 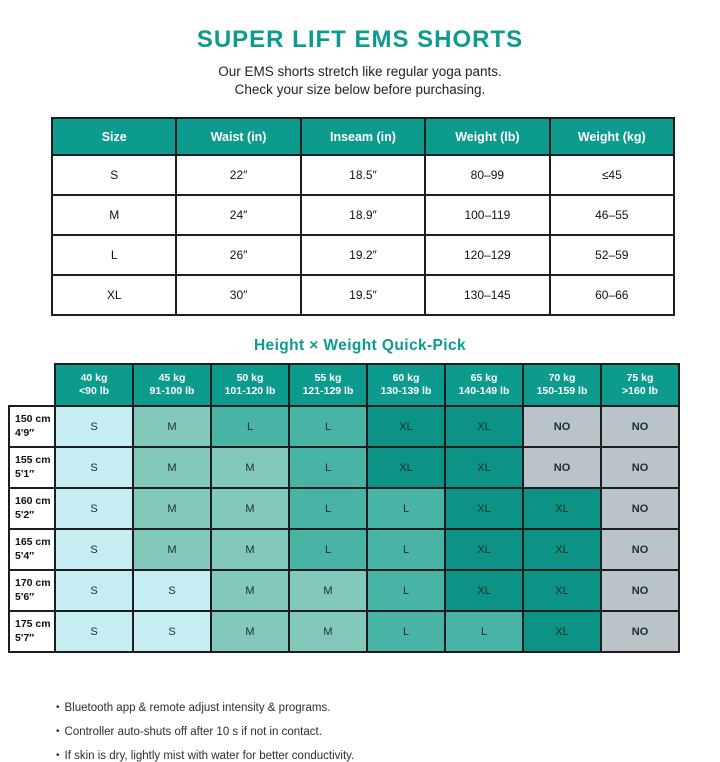 I want to click on size-table-row: S 22″ 18.5″ 80–99 ≤45, so click(x=363, y=175).